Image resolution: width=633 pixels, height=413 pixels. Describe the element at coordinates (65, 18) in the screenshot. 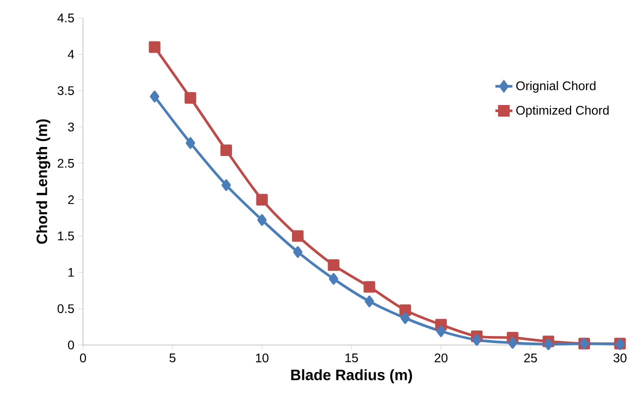

I see `y-tick-label: 4.5` at that location.